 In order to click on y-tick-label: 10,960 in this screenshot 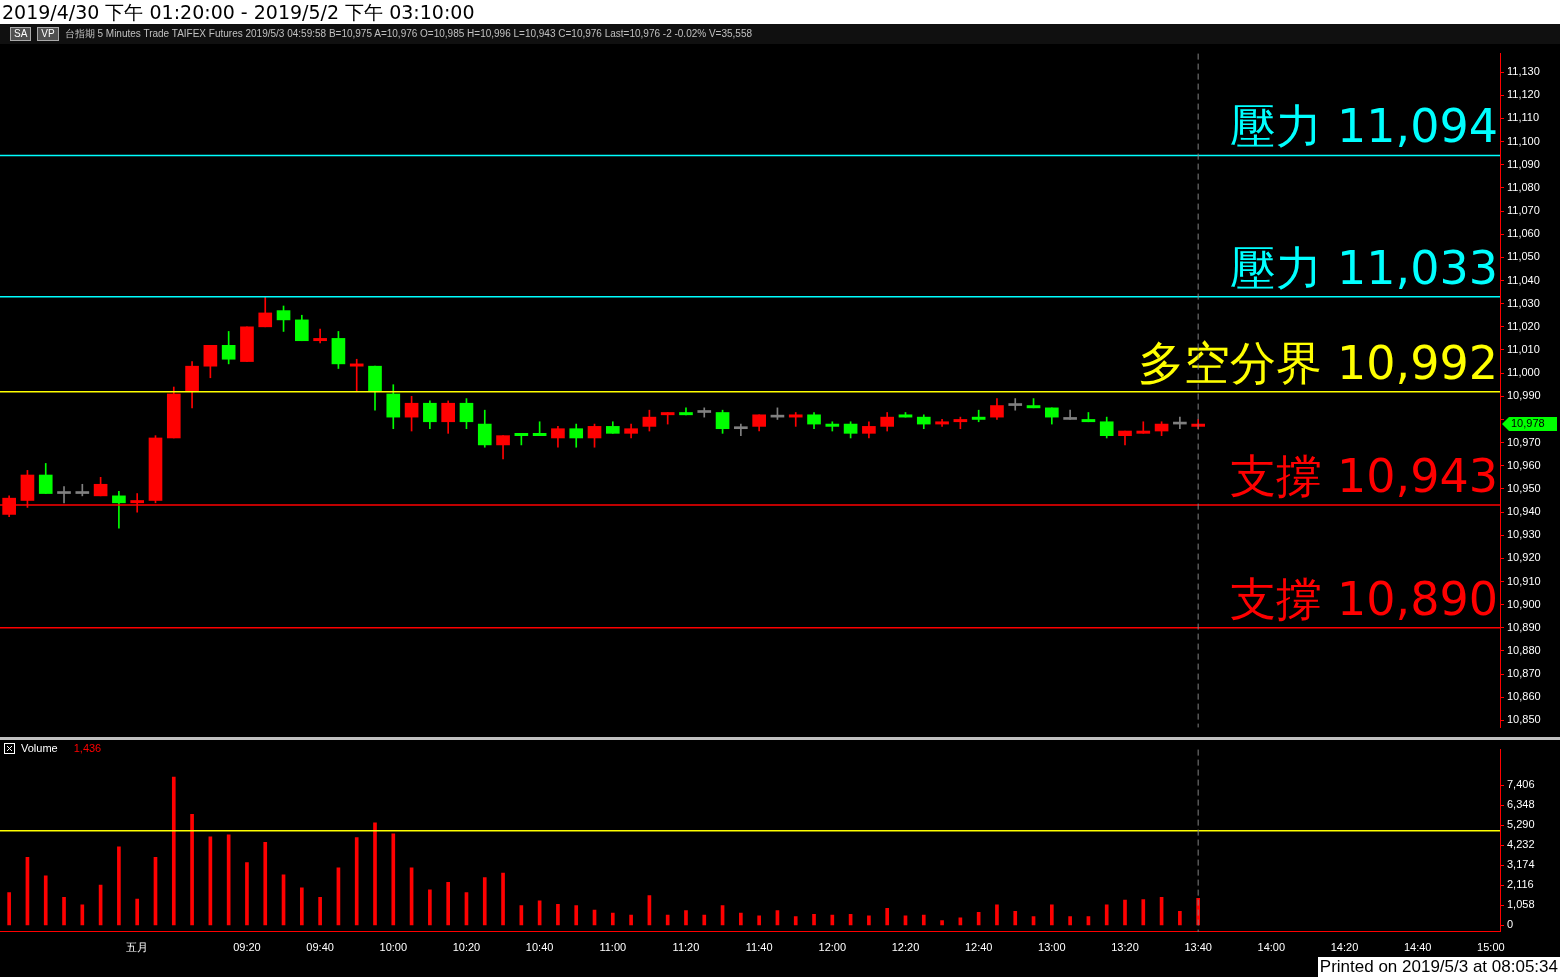, I will do `click(1524, 464)`.